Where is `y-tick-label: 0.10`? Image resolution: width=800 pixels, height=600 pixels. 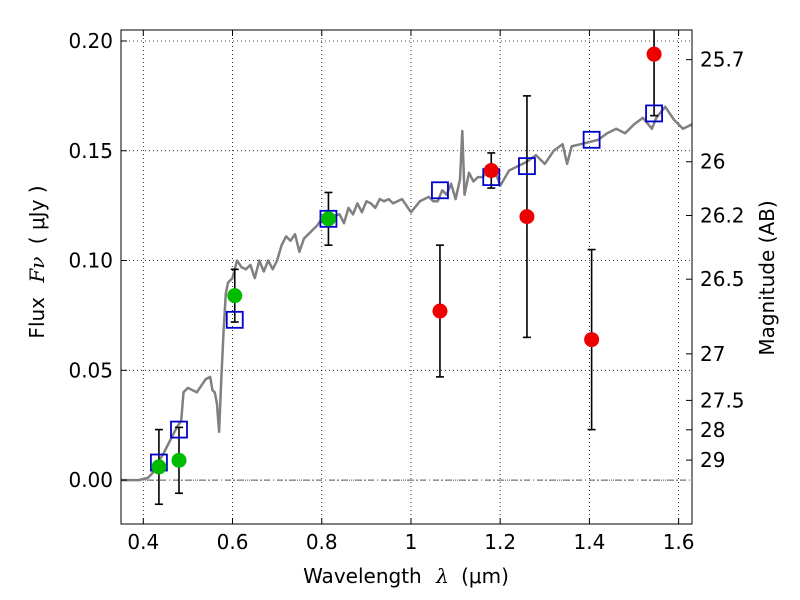
y-tick-label: 0.10 is located at coordinates (90, 261).